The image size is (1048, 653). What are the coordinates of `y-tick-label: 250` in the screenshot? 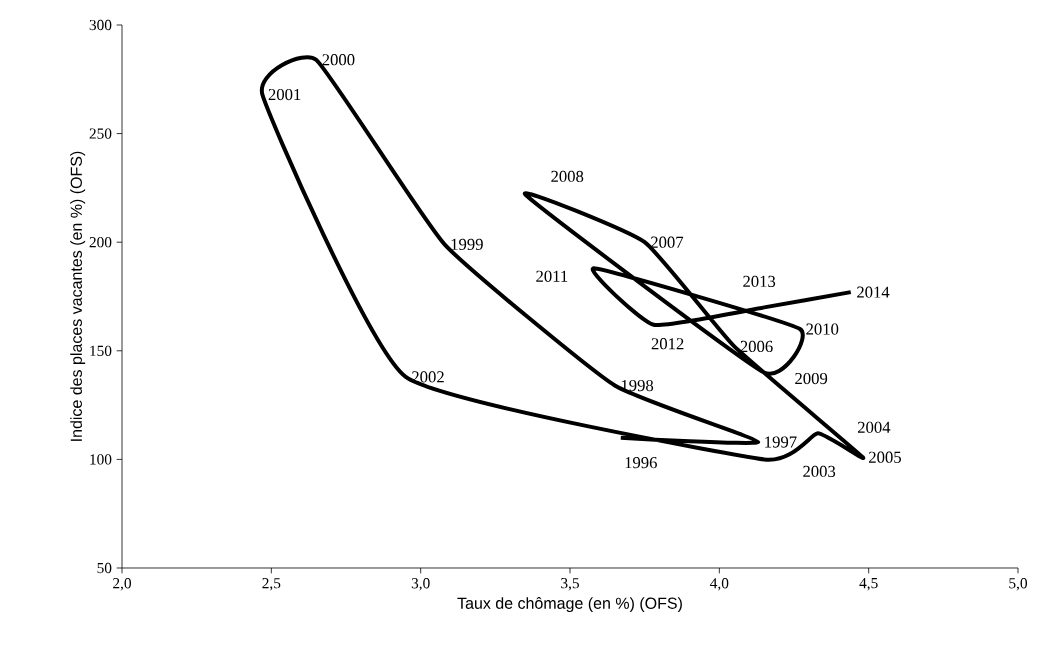 It's located at (100, 133).